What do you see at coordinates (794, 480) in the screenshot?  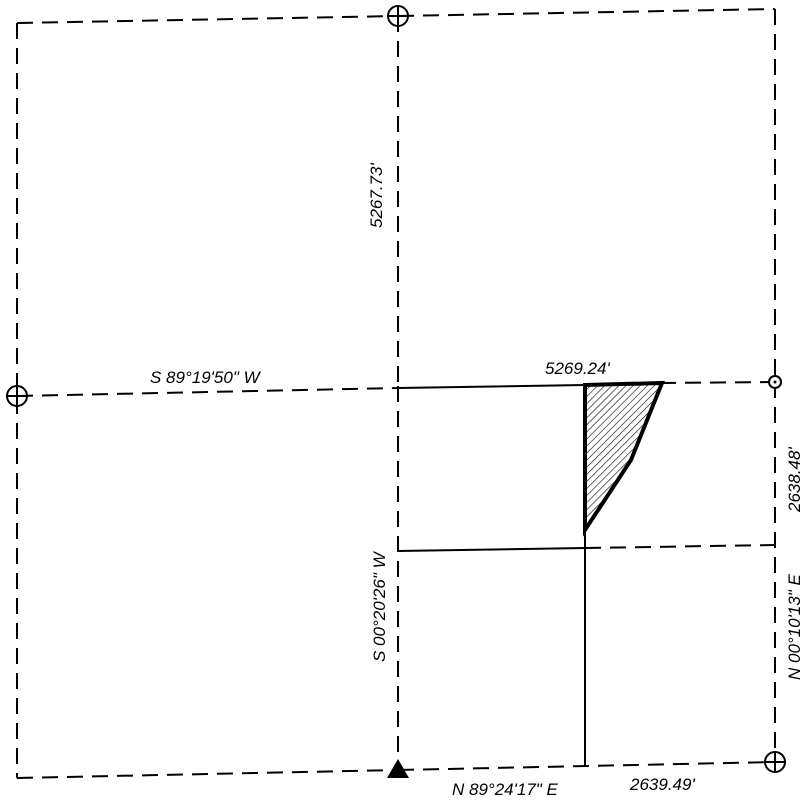 I see `distance-east-vertical-label: 2638.48'` at bounding box center [794, 480].